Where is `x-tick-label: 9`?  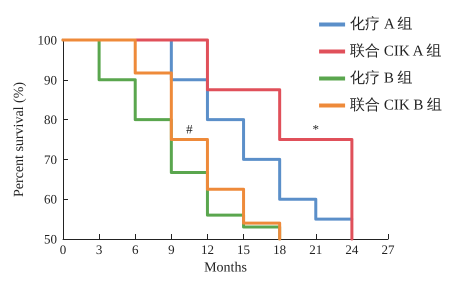
x-tick-label: 9 is located at coordinates (171, 249).